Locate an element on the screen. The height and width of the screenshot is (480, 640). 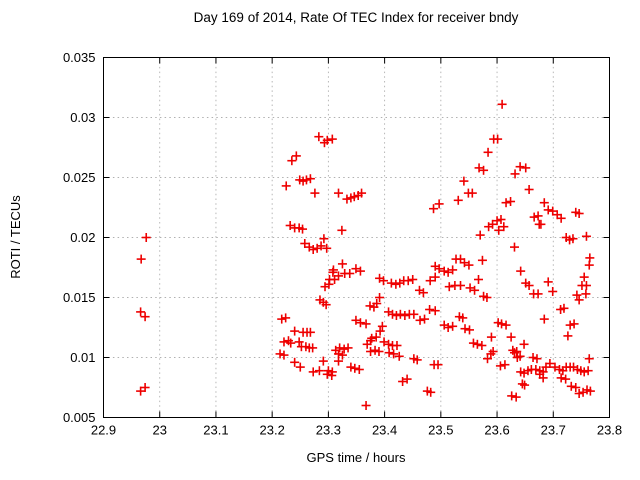
x-tick-label: 23.8 is located at coordinates (609, 430).